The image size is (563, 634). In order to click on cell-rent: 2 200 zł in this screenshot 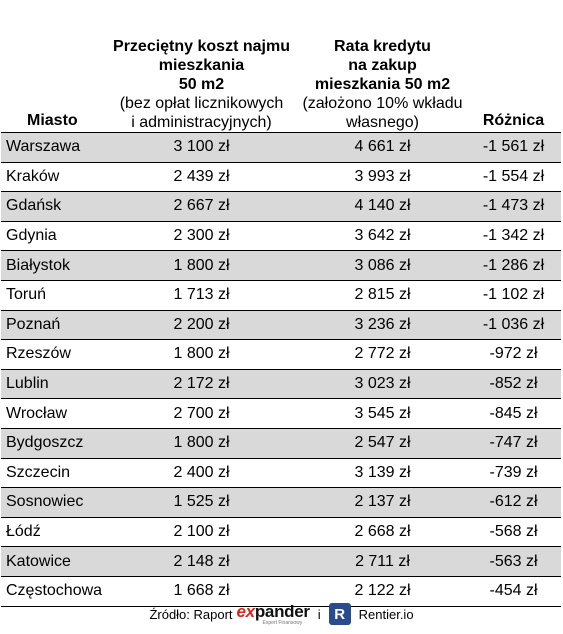, I will do `click(201, 324)`.